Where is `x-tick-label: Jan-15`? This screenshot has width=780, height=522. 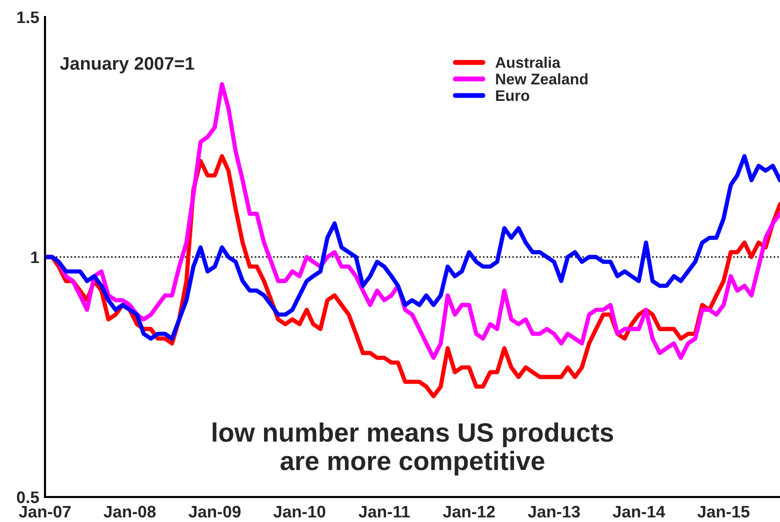
x-tick-label: Jan-15 is located at coordinates (723, 512).